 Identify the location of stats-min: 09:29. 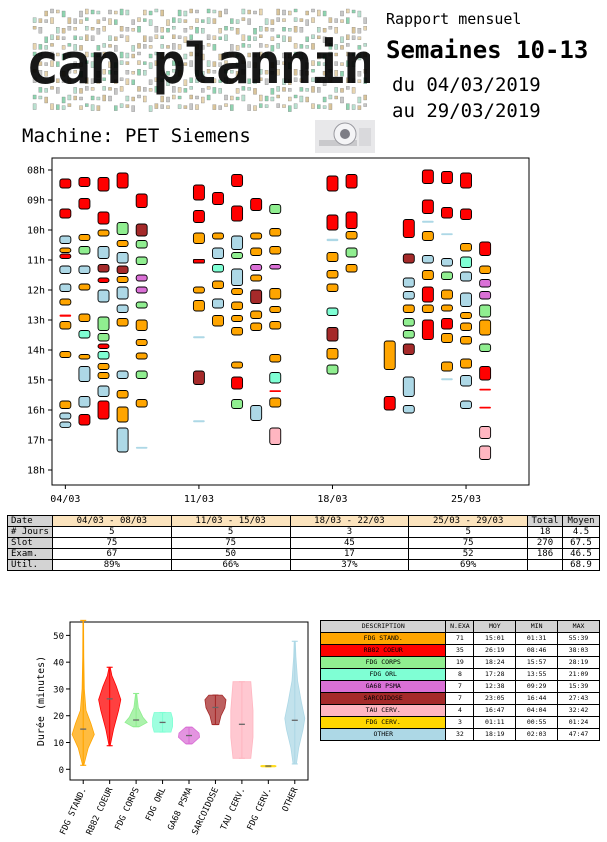
(537, 686).